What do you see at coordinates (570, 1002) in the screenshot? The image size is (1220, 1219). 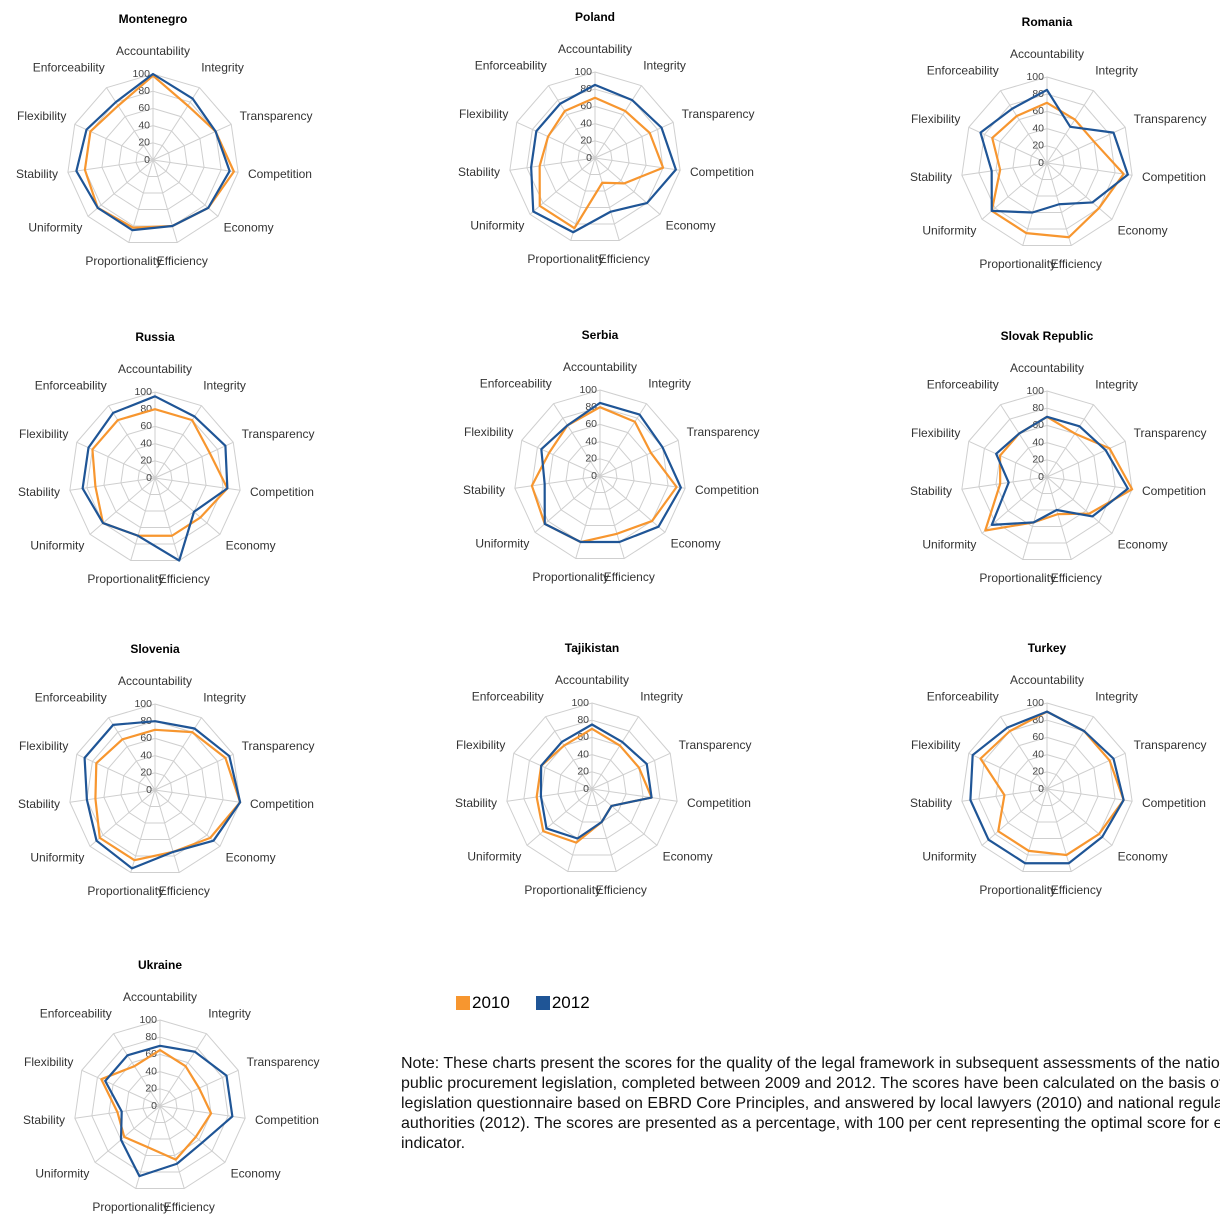 I see `legend-label: 2012` at bounding box center [570, 1002].